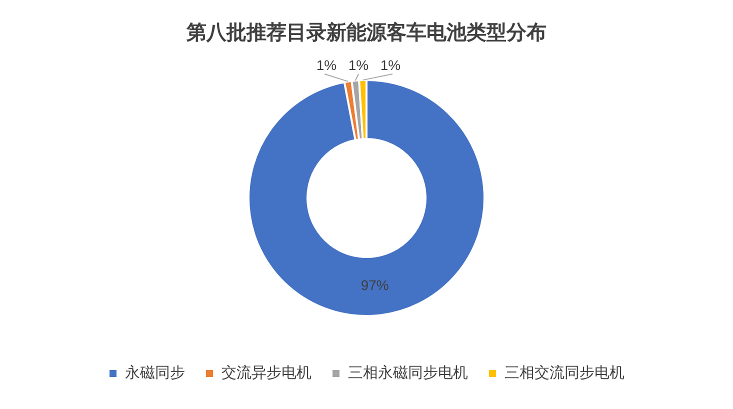  What do you see at coordinates (408, 372) in the screenshot?
I see `legend-label: 三相永磁同步电机` at bounding box center [408, 372].